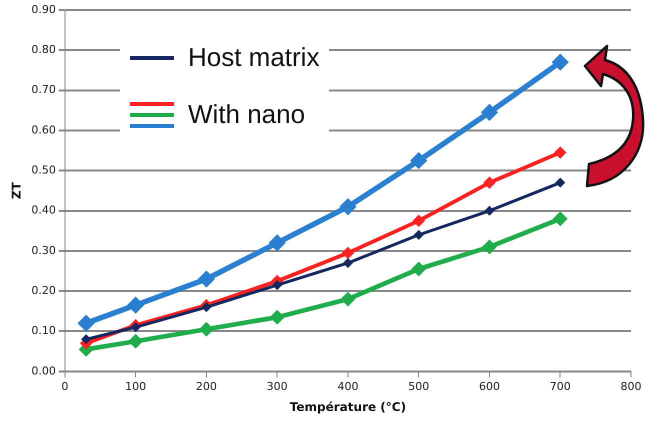 The image size is (645, 423). Describe the element at coordinates (419, 386) in the screenshot. I see `x-tick-label: 500` at that location.